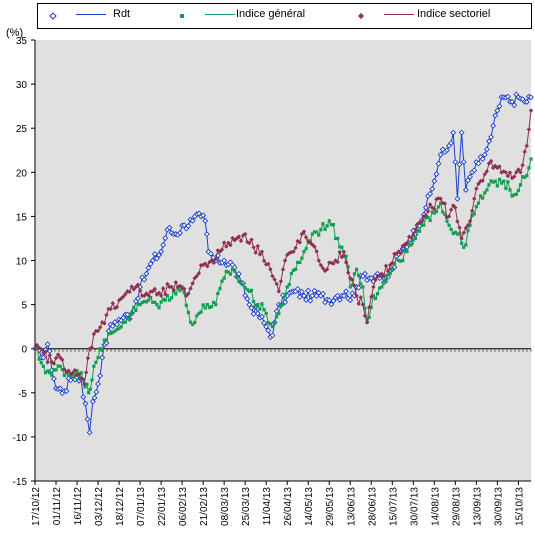  I want to click on y-tick-label: 35, so click(22, 41).